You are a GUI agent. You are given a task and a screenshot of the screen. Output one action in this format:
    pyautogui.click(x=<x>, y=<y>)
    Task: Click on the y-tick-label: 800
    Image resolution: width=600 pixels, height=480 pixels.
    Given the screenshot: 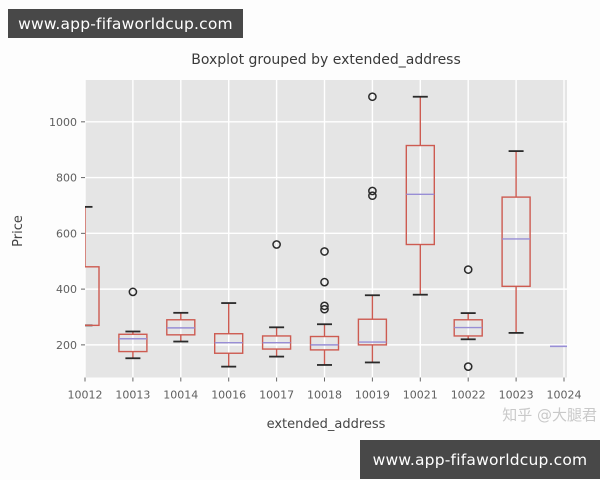 What is the action you would take?
    pyautogui.click(x=66, y=178)
    